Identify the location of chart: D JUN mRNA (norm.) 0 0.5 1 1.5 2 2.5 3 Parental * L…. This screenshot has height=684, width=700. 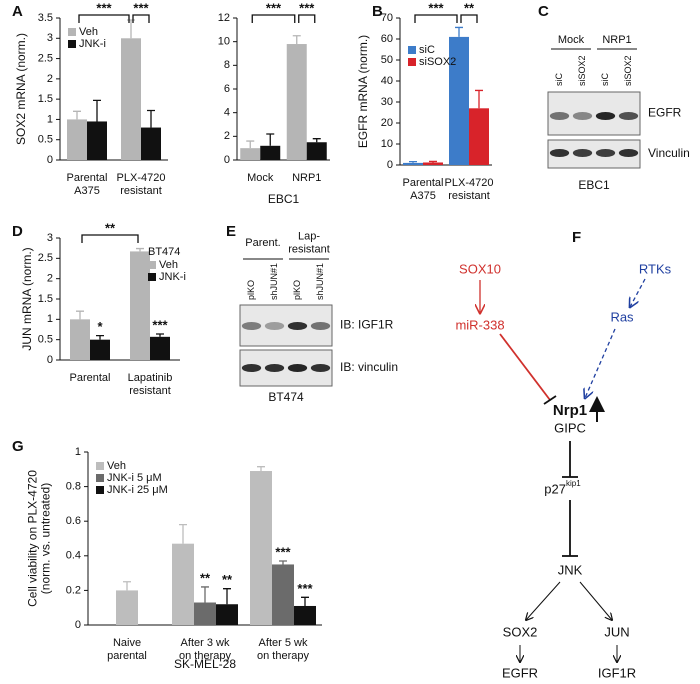
(99, 308).